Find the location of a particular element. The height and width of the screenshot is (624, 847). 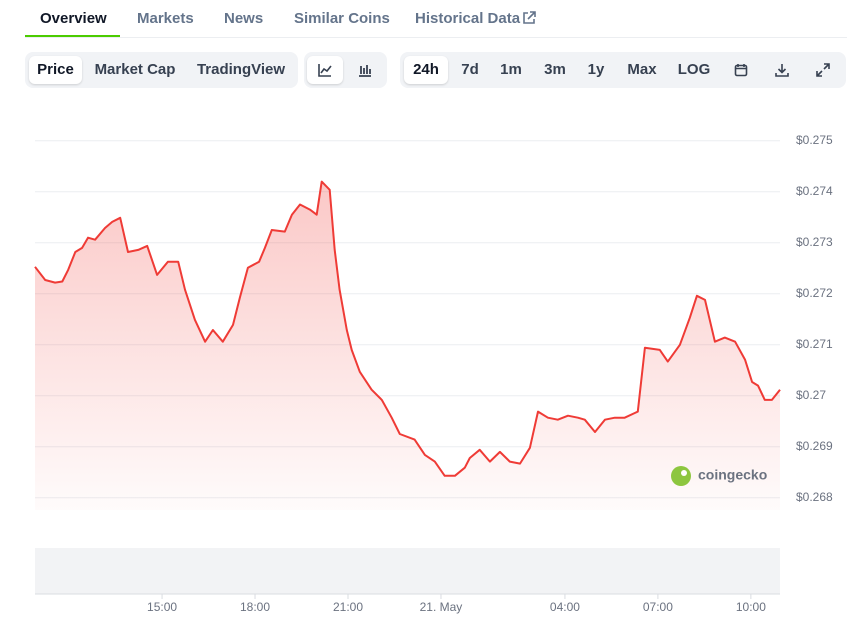

external-link-icon is located at coordinates (529, 17).